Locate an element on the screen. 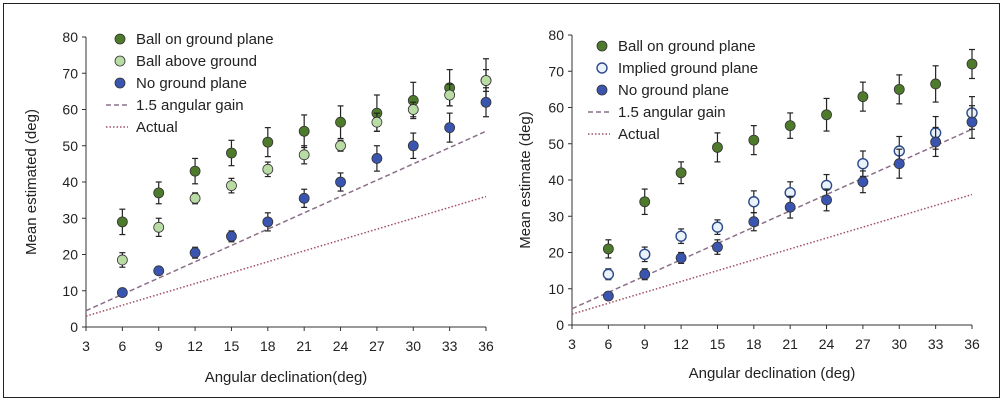 Image resolution: width=1005 pixels, height=403 pixels. x-tick-label: 33 is located at coordinates (450, 346).